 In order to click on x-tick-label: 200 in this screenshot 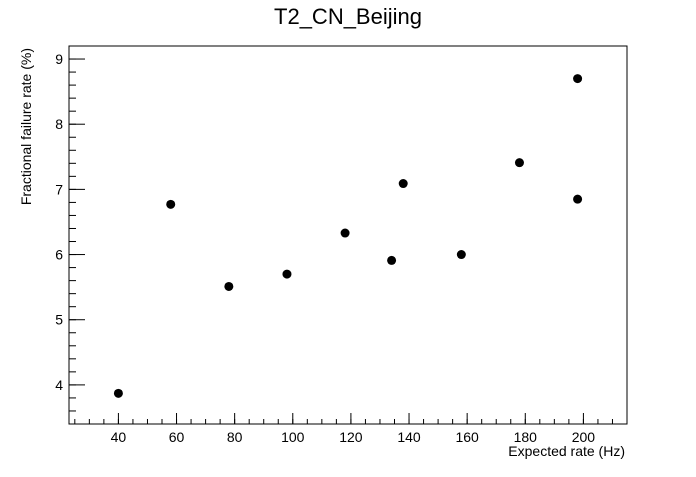, I will do `click(584, 437)`.